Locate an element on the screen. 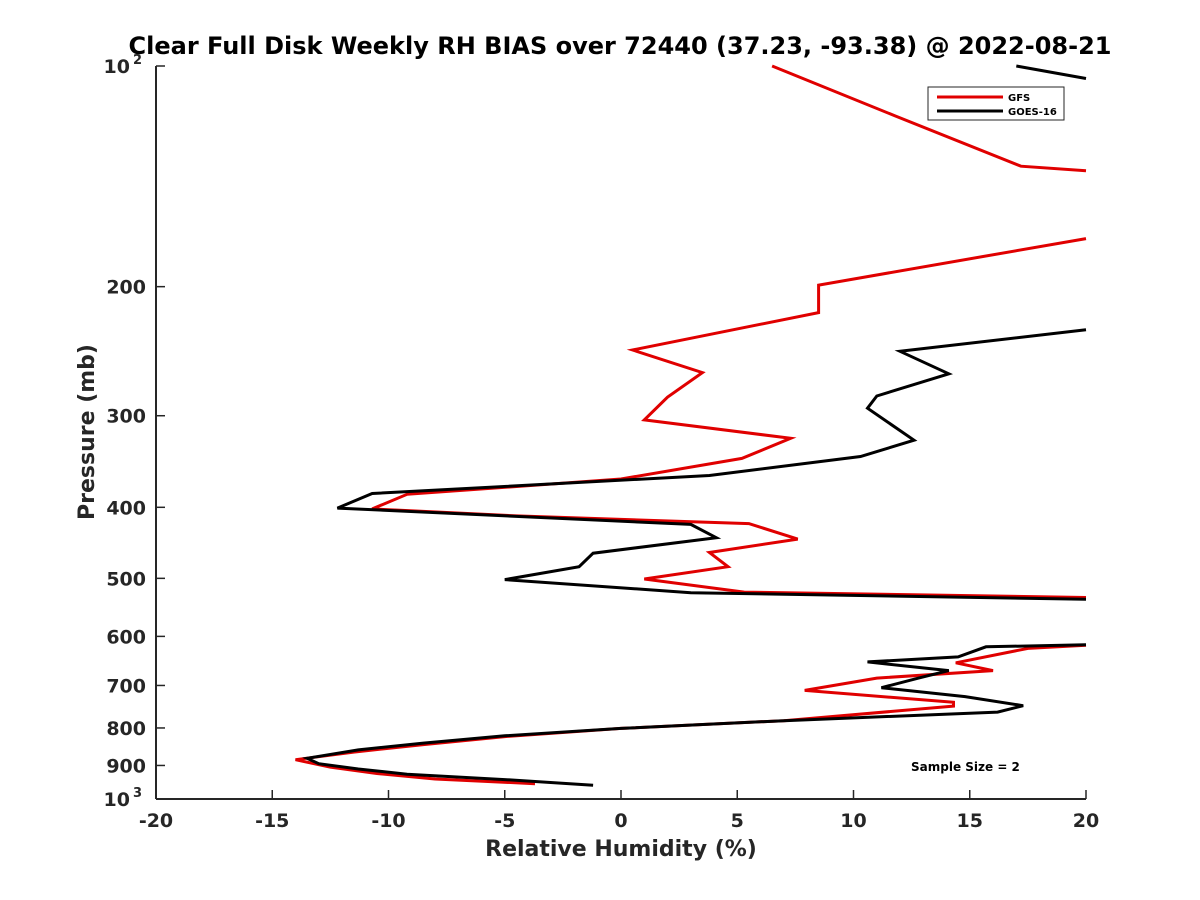 Image resolution: width=1200 pixels, height=900 pixels. y-tick-label: 400 is located at coordinates (126, 508).